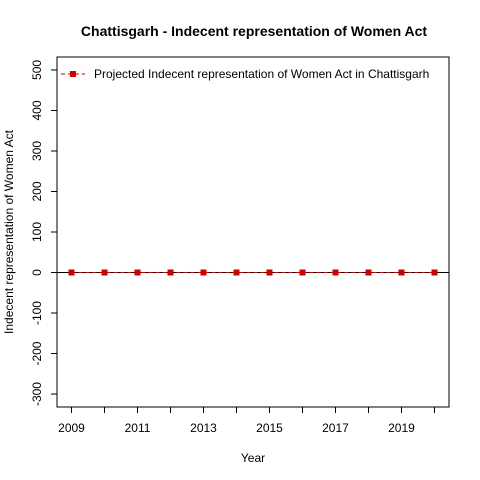  Describe the element at coordinates (73, 74) in the screenshot. I see `legend-marker` at that location.